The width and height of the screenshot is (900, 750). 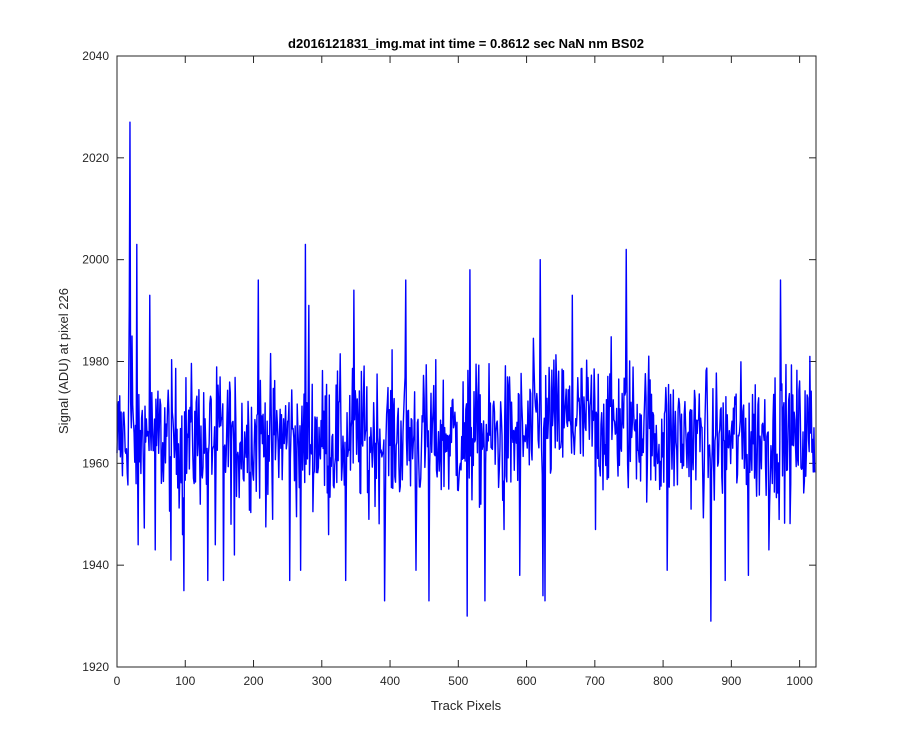 What do you see at coordinates (799, 681) in the screenshot?
I see `x-tick-label: 1000` at bounding box center [799, 681].